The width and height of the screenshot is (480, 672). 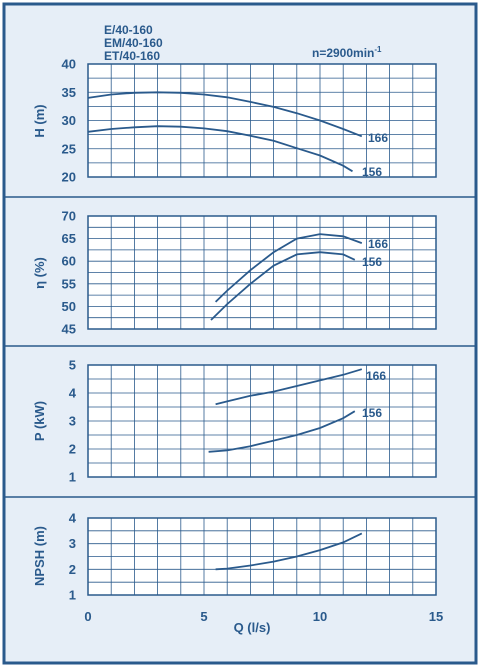 I want to click on y-tick-label: 40, so click(x=69, y=64).